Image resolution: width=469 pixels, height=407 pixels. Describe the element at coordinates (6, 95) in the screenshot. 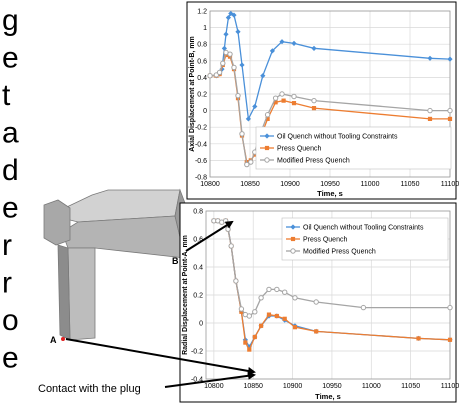

I see `side-text-letter: t` at that location.